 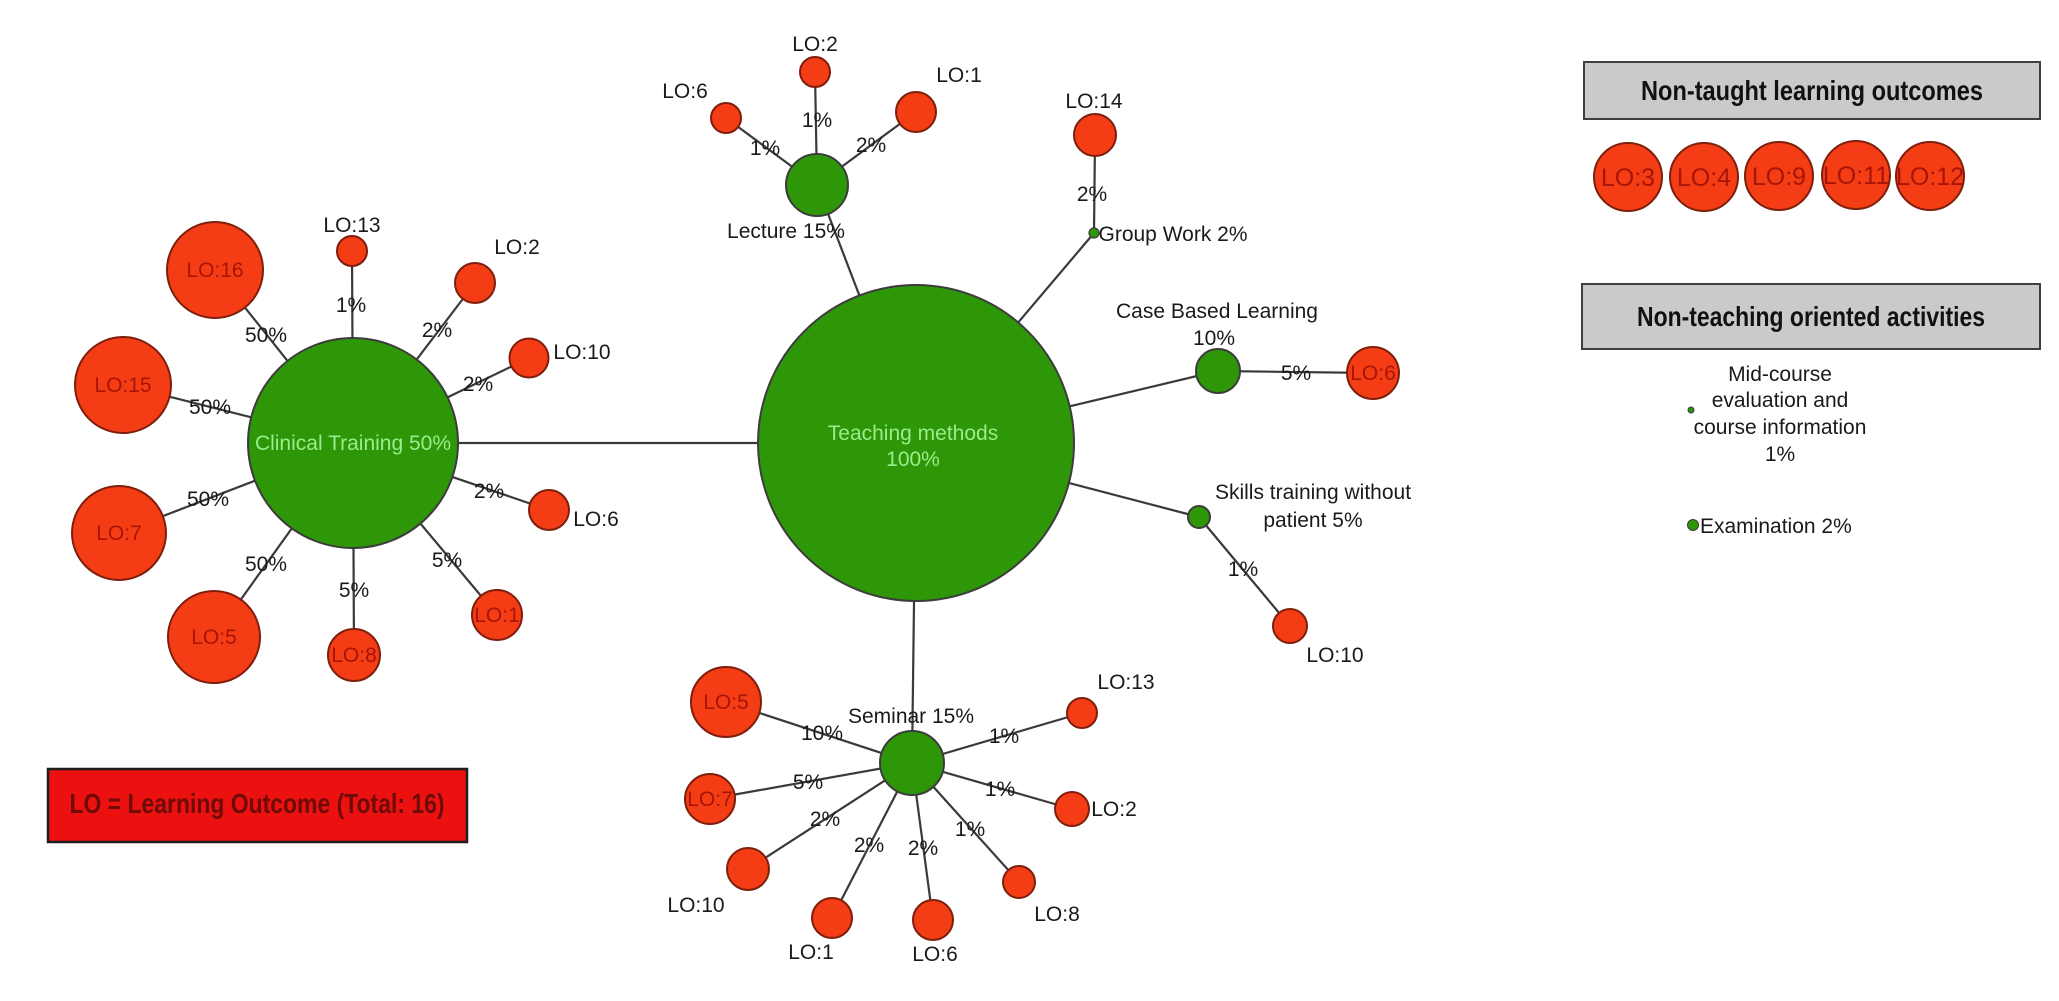 I want to click on svg-text: Mid-course, so click(x=1780, y=374).